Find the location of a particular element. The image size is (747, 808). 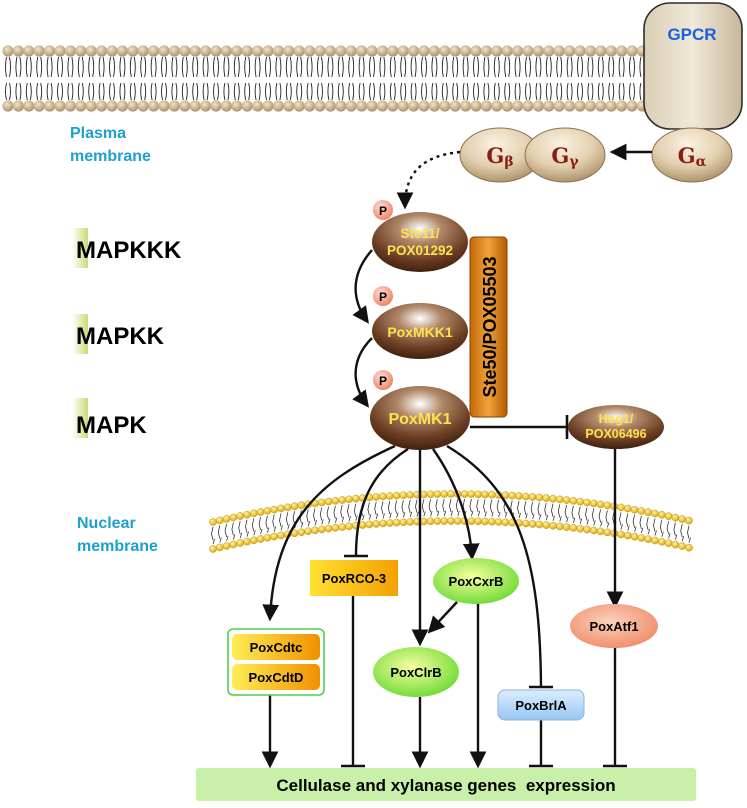

ste11-label-1: Ste11/ is located at coordinates (419, 233).